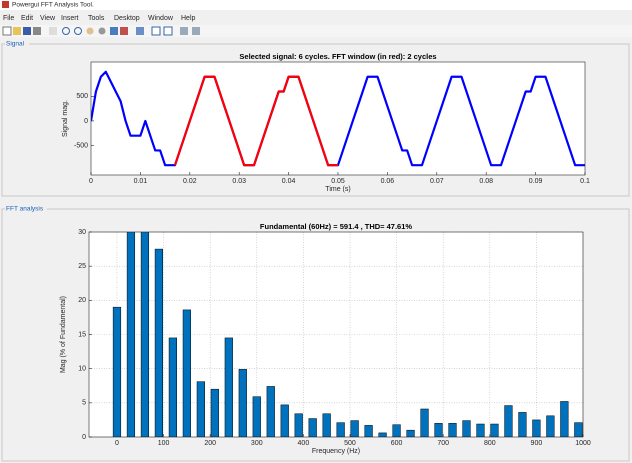 The height and width of the screenshot is (463, 632). I want to click on menu-item: View, so click(48, 18).